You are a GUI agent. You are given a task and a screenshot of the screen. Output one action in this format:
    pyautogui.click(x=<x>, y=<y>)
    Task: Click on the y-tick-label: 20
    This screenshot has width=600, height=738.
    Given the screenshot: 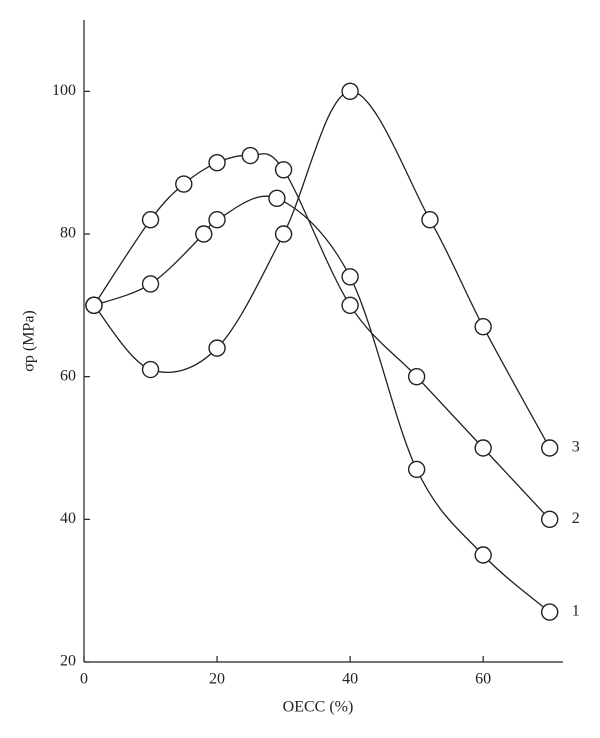 What is the action you would take?
    pyautogui.click(x=68, y=661)
    